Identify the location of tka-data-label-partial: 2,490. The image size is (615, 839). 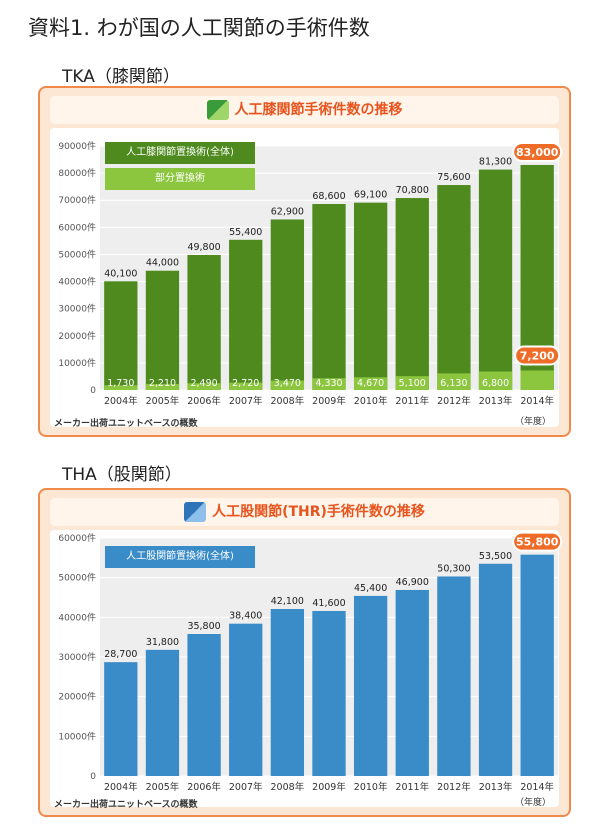
(203, 383).